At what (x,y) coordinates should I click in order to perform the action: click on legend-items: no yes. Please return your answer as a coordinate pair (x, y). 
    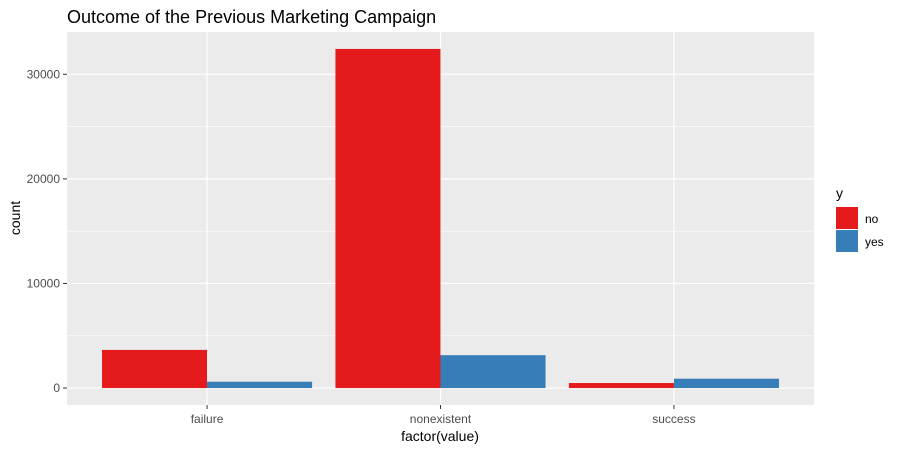
    Looking at the image, I should click on (860, 229).